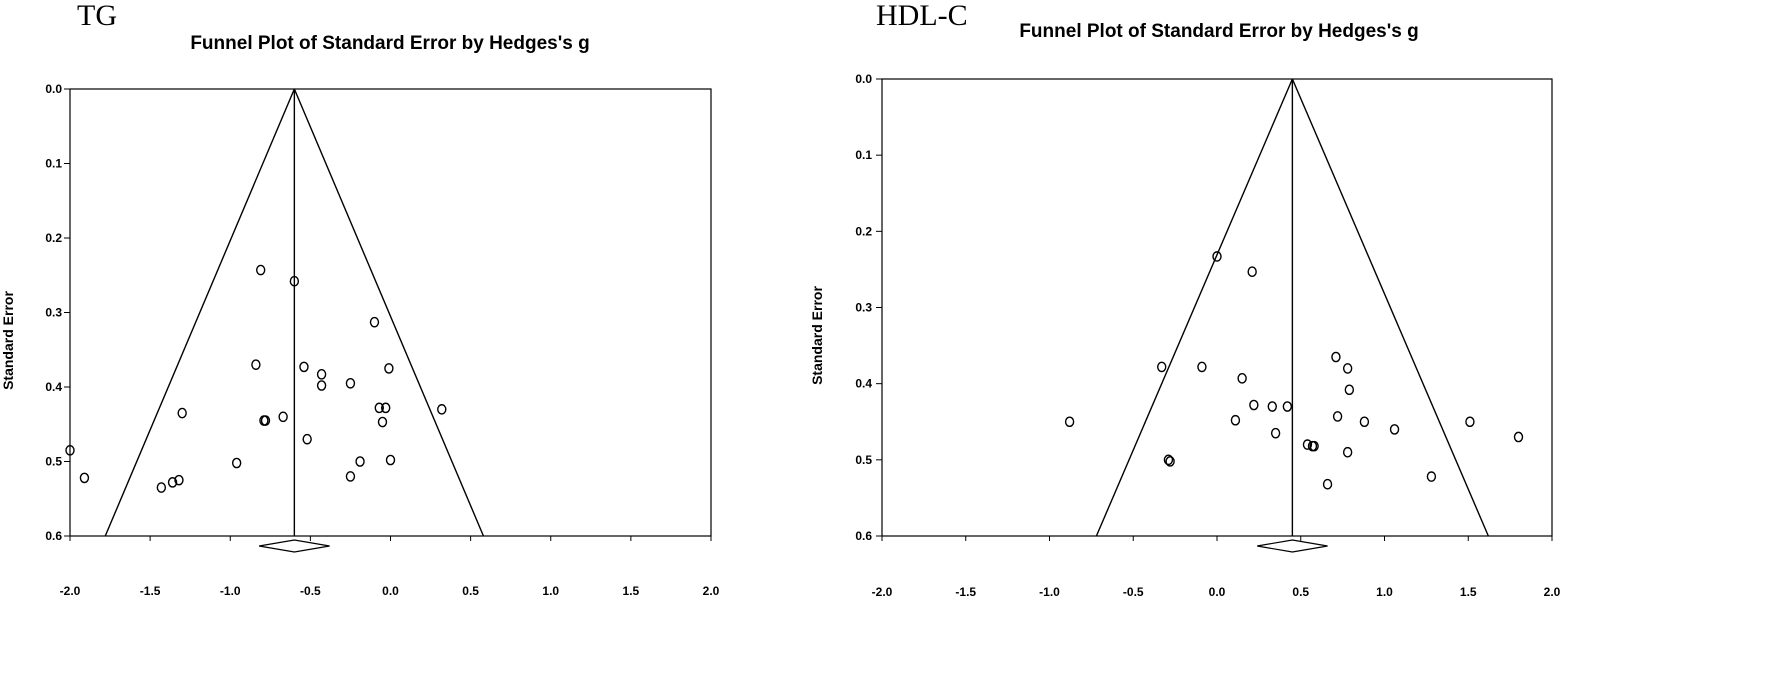  I want to click on panel-label: HDL-C, so click(922, 16).